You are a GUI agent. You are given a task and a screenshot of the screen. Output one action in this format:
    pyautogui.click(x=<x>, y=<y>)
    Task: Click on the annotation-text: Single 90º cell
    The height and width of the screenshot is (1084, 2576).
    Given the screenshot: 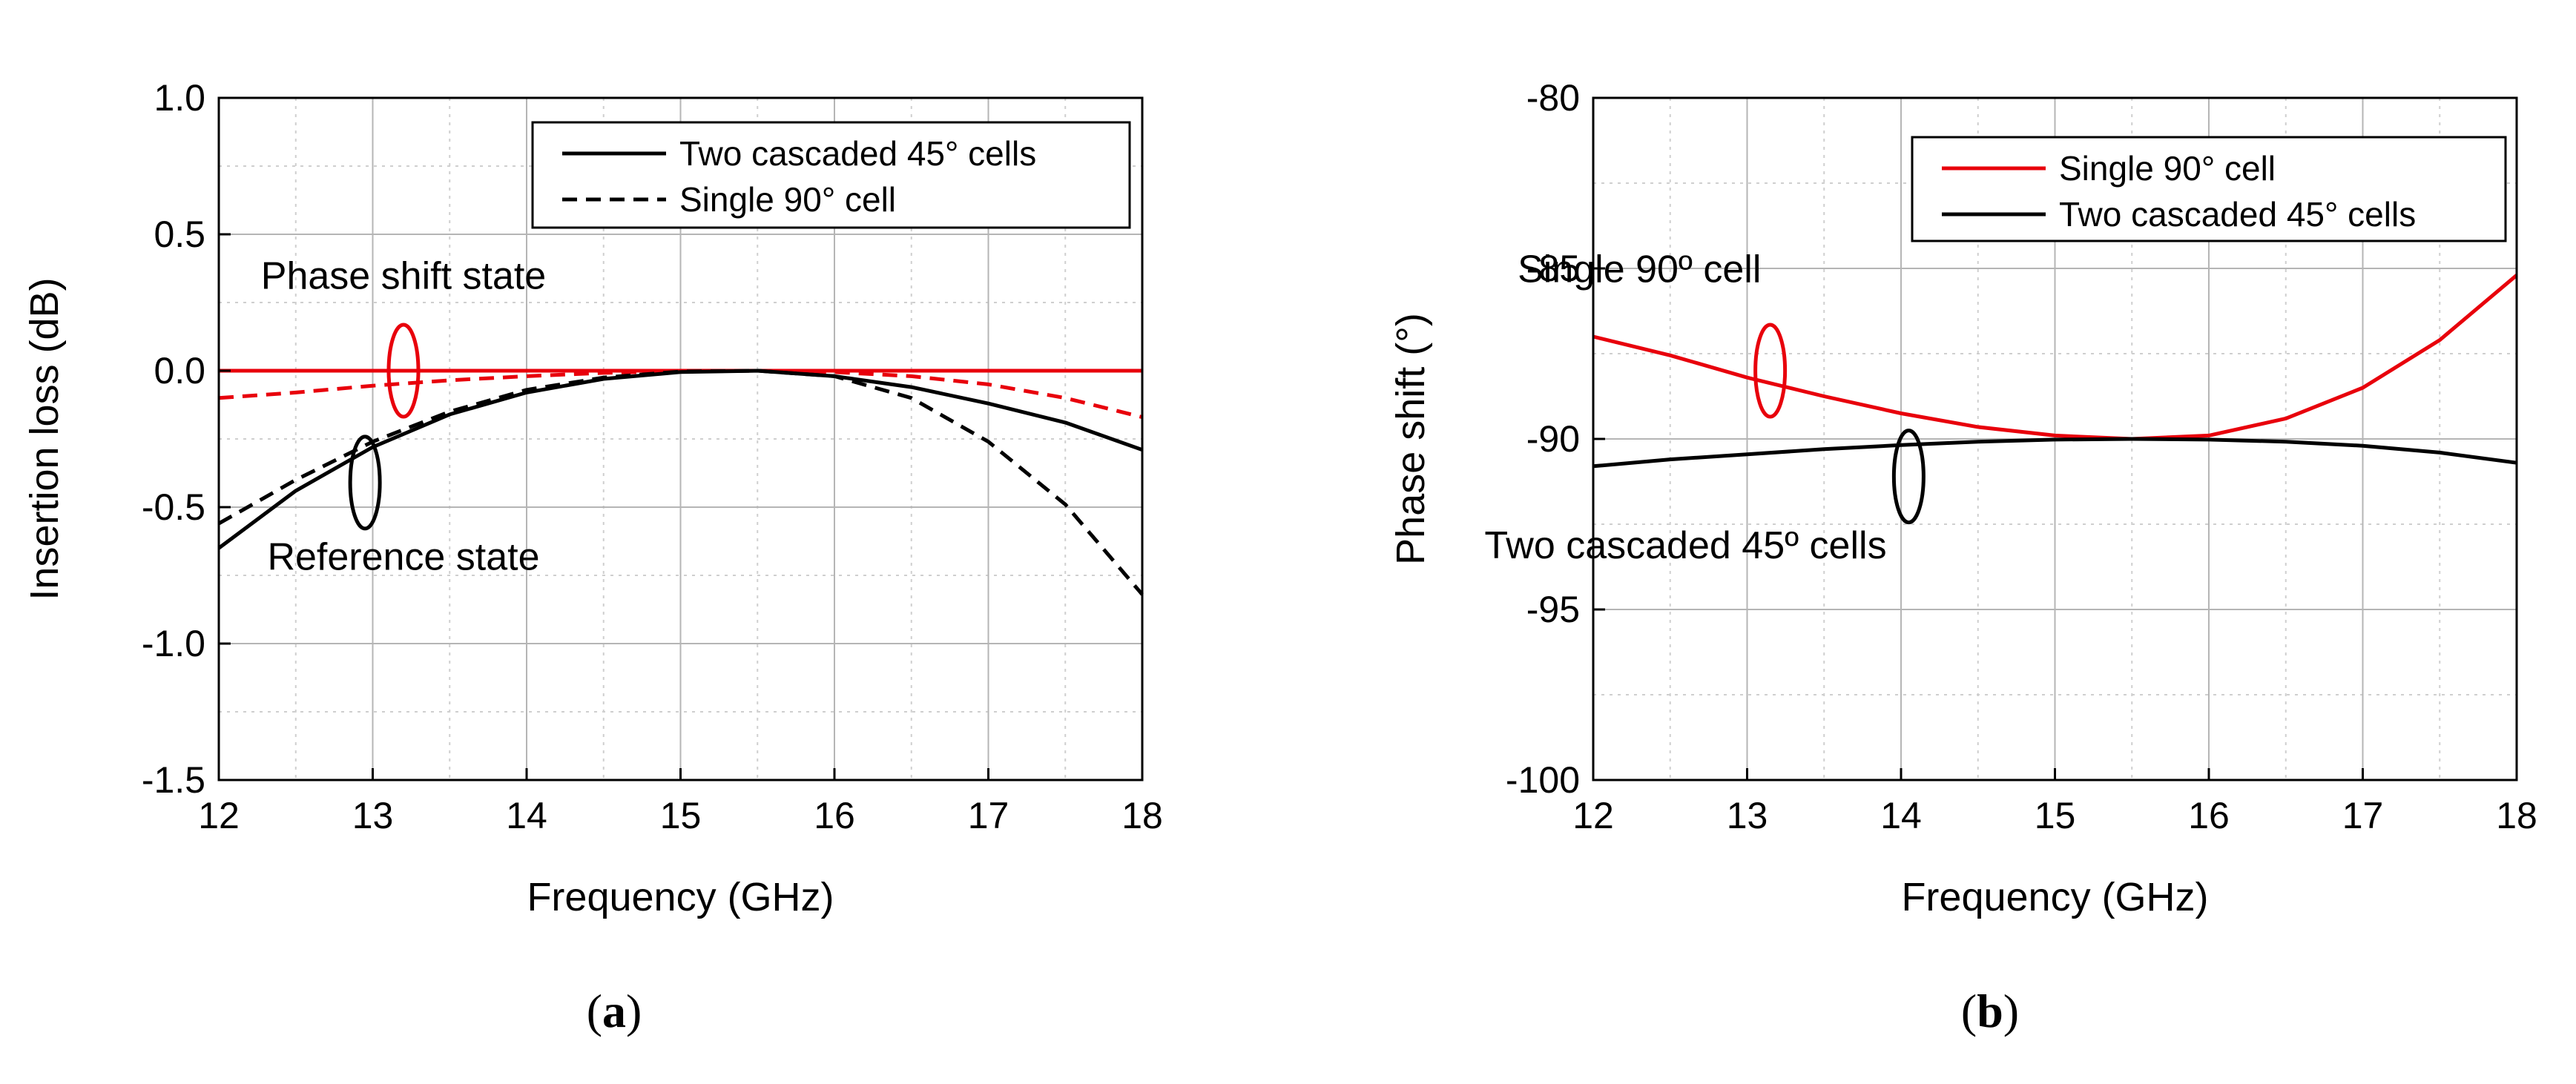 What is the action you would take?
    pyautogui.click(x=1640, y=269)
    